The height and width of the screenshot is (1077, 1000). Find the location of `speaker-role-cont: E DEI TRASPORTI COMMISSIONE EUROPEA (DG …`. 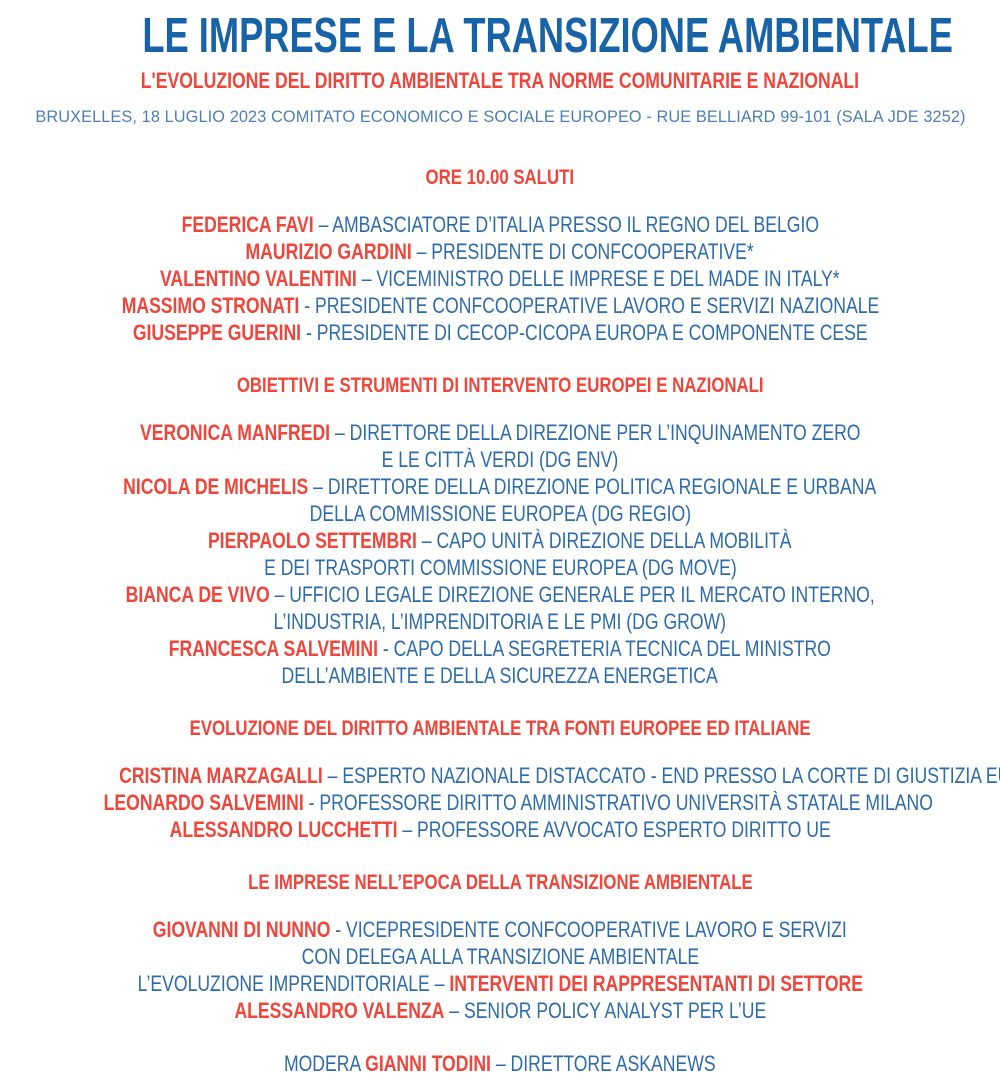

speaker-role-cont: E DEI TRASPORTI COMMISSIONE EUROPEA (DG … is located at coordinates (500, 567).